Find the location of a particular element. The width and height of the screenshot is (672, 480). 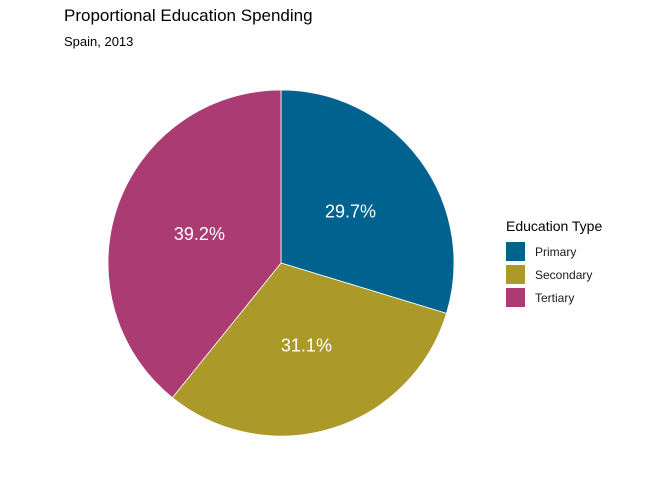

pie-label-secondary: 31.1% is located at coordinates (306, 346).